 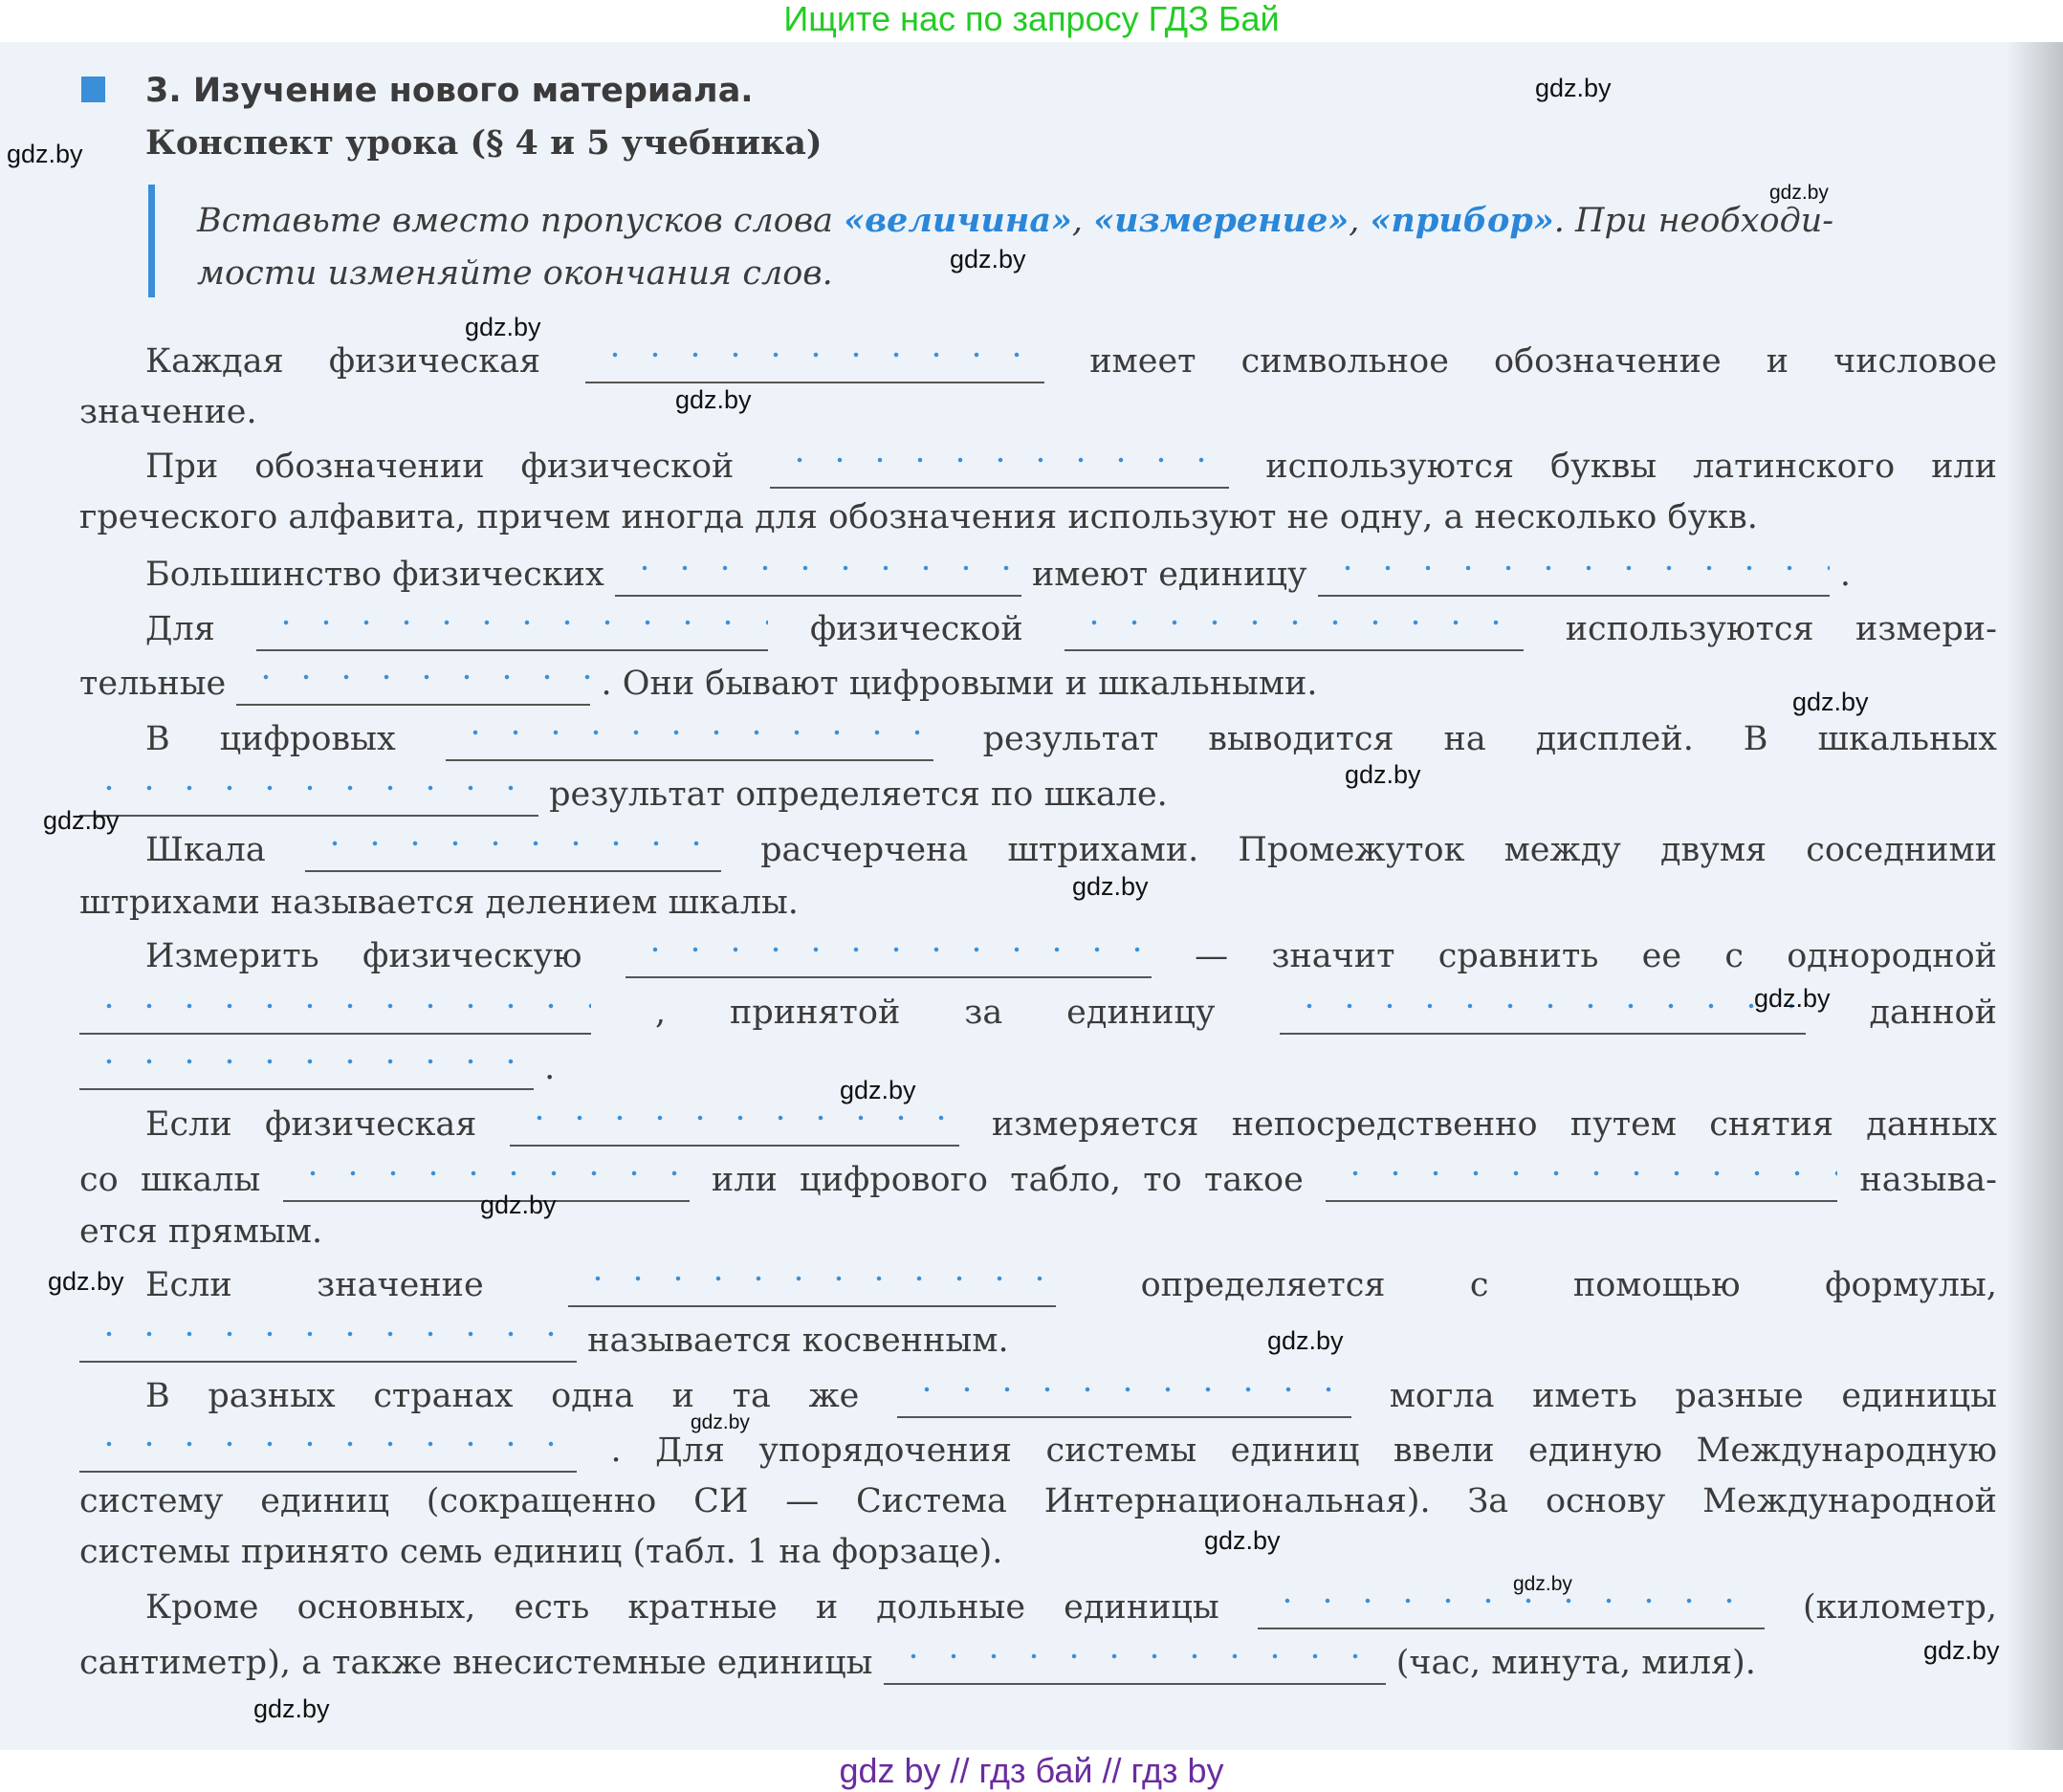 I want to click on instruction-bar, so click(x=152, y=241).